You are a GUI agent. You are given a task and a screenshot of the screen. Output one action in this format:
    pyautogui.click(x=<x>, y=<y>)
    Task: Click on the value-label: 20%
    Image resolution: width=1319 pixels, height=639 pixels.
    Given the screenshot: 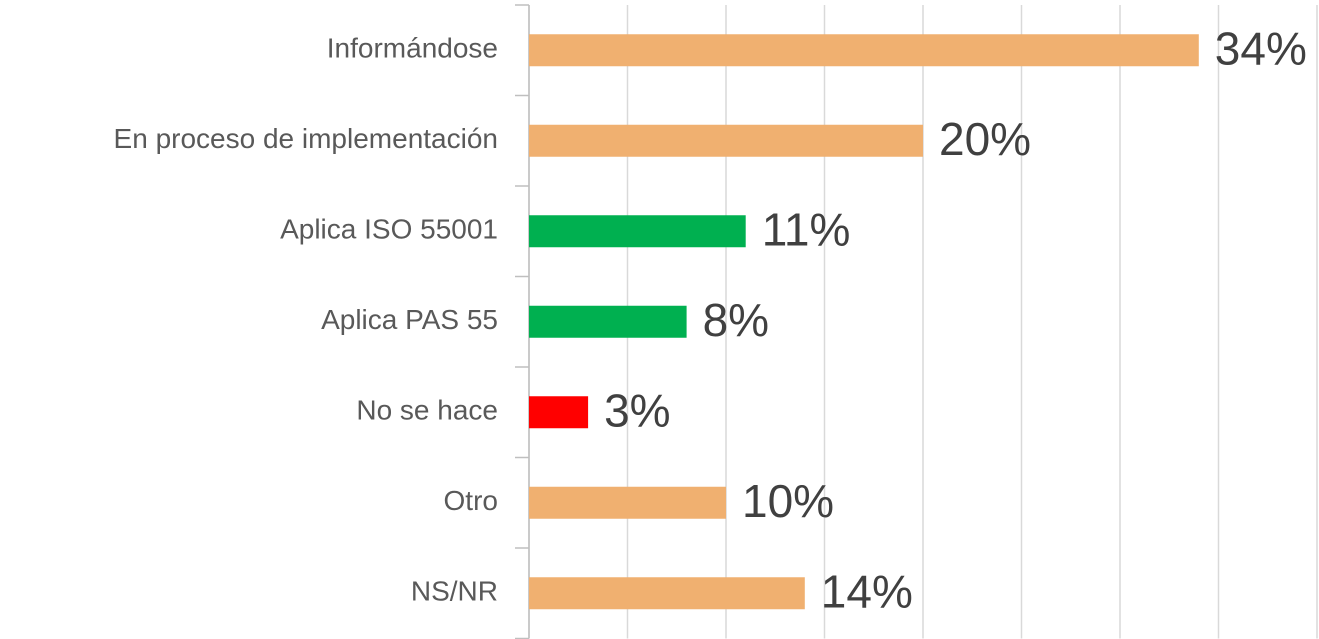 What is the action you would take?
    pyautogui.click(x=985, y=139)
    